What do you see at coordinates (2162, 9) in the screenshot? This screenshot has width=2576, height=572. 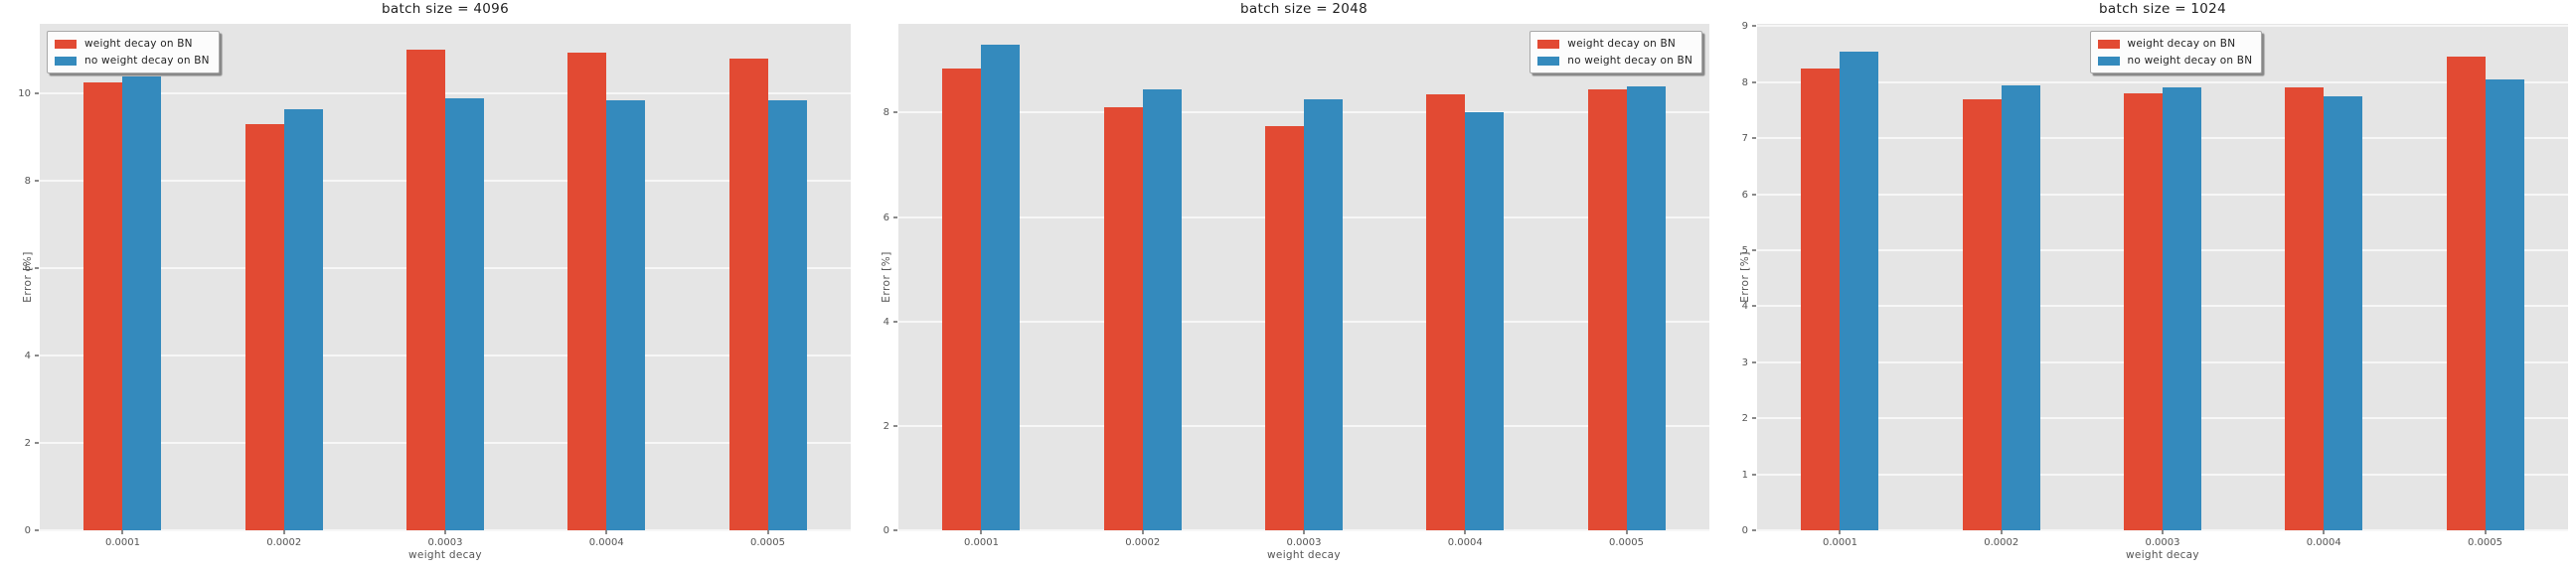 I see `chart-title: batch size = 1024` at bounding box center [2162, 9].